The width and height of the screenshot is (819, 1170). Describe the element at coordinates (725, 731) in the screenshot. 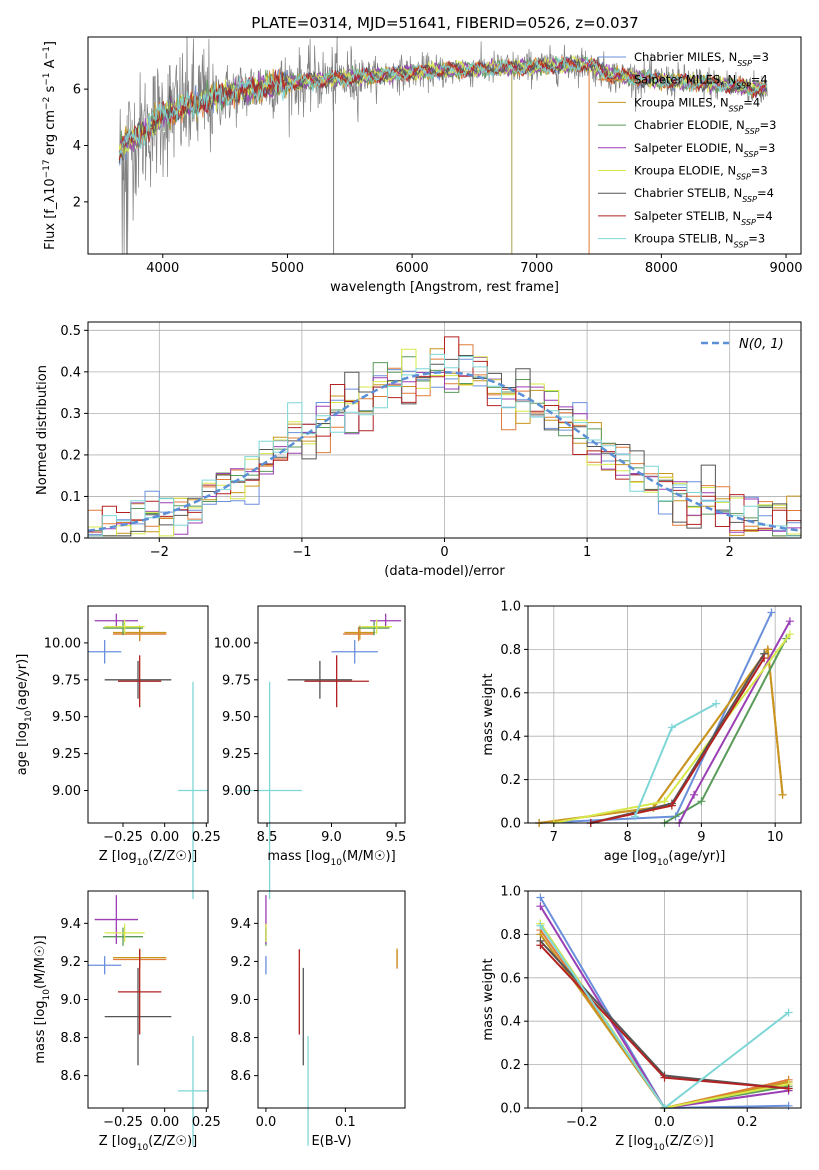

I see `sfh-line` at that location.